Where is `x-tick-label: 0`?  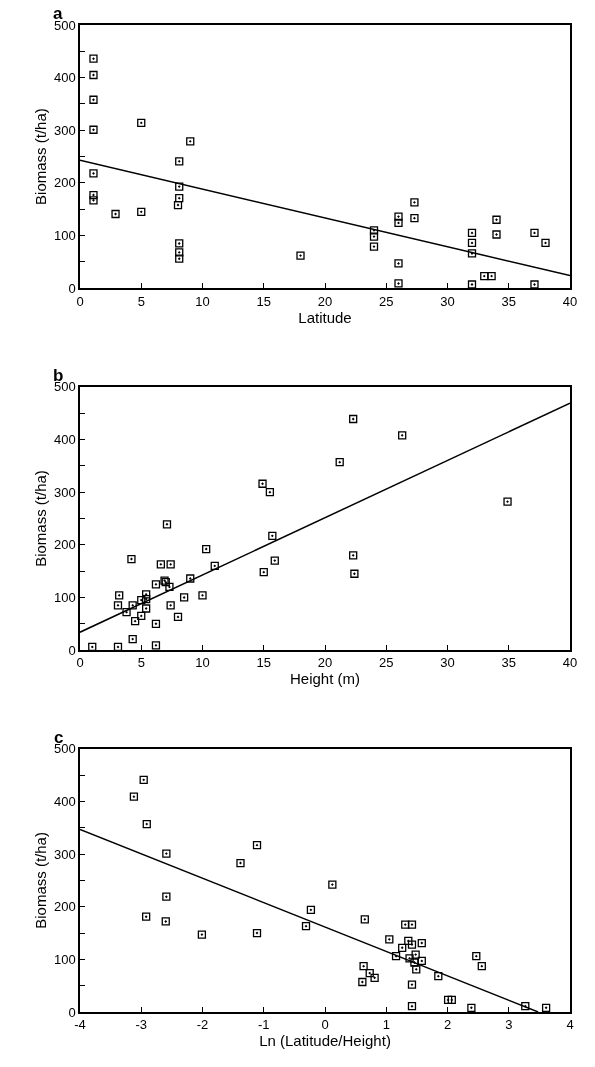
x-tick-label: 0 is located at coordinates (325, 1025).